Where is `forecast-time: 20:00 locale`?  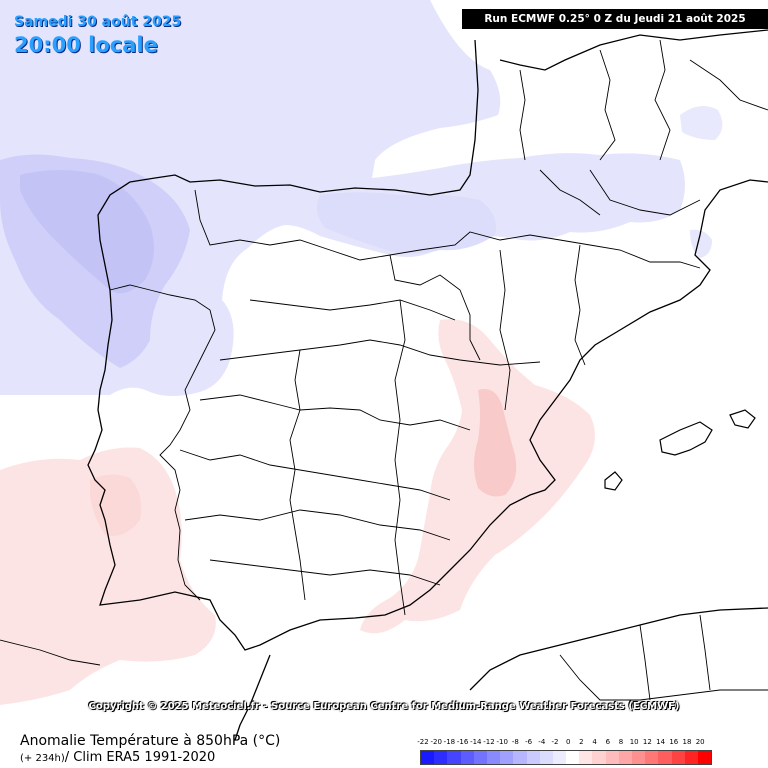 forecast-time: 20:00 locale is located at coordinates (86, 45).